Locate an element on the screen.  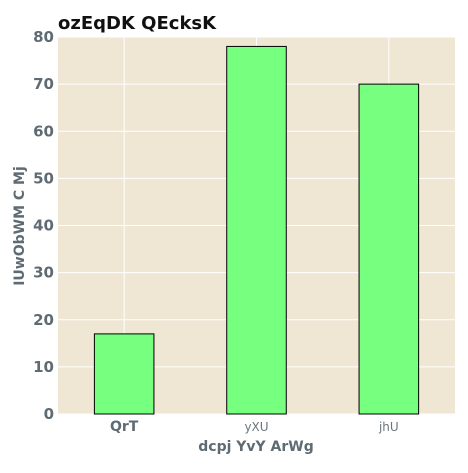
y-axis-ticks: 0 10 20 30 40 50 60 70 80 is located at coordinates (43, 225).